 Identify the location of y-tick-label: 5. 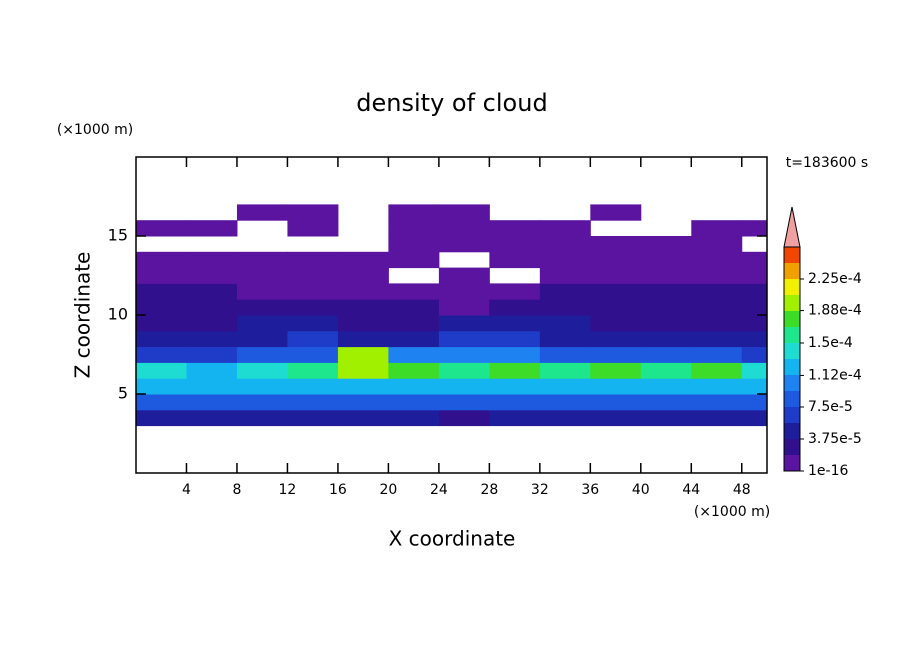
(123, 393).